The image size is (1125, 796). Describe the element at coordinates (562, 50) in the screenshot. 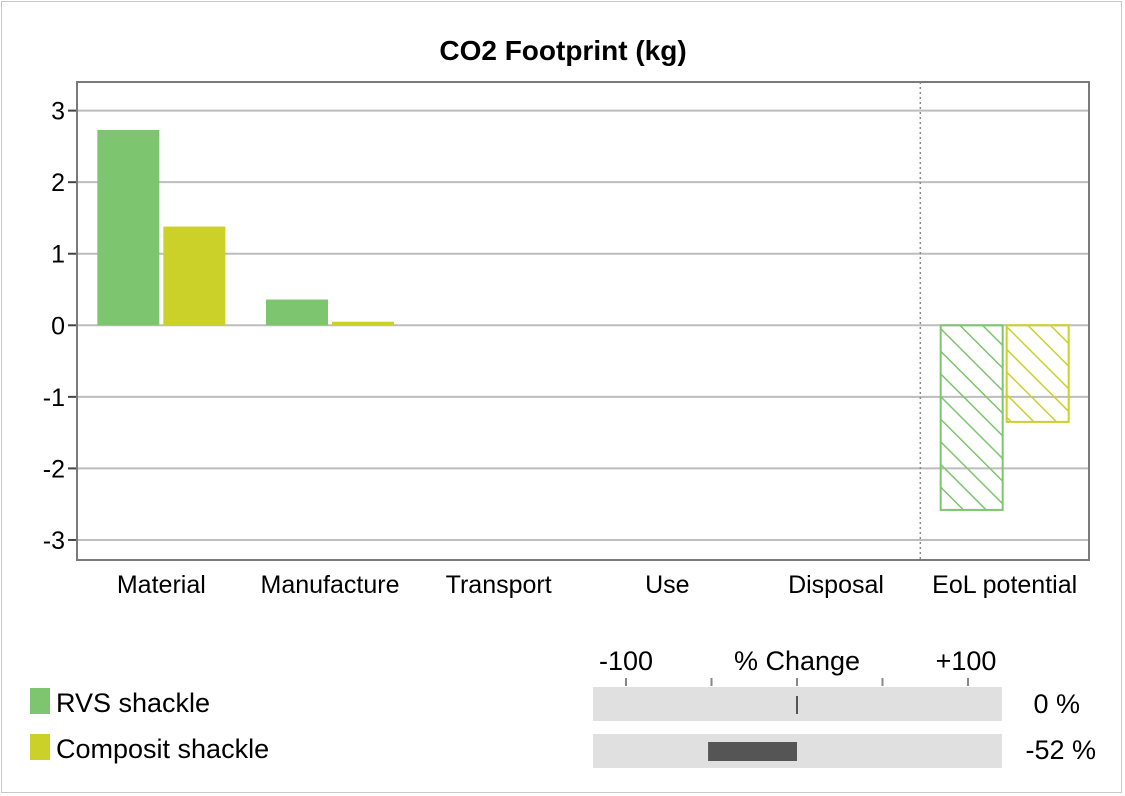

I see `chart-title: CO2 Footprint (kg)` at that location.